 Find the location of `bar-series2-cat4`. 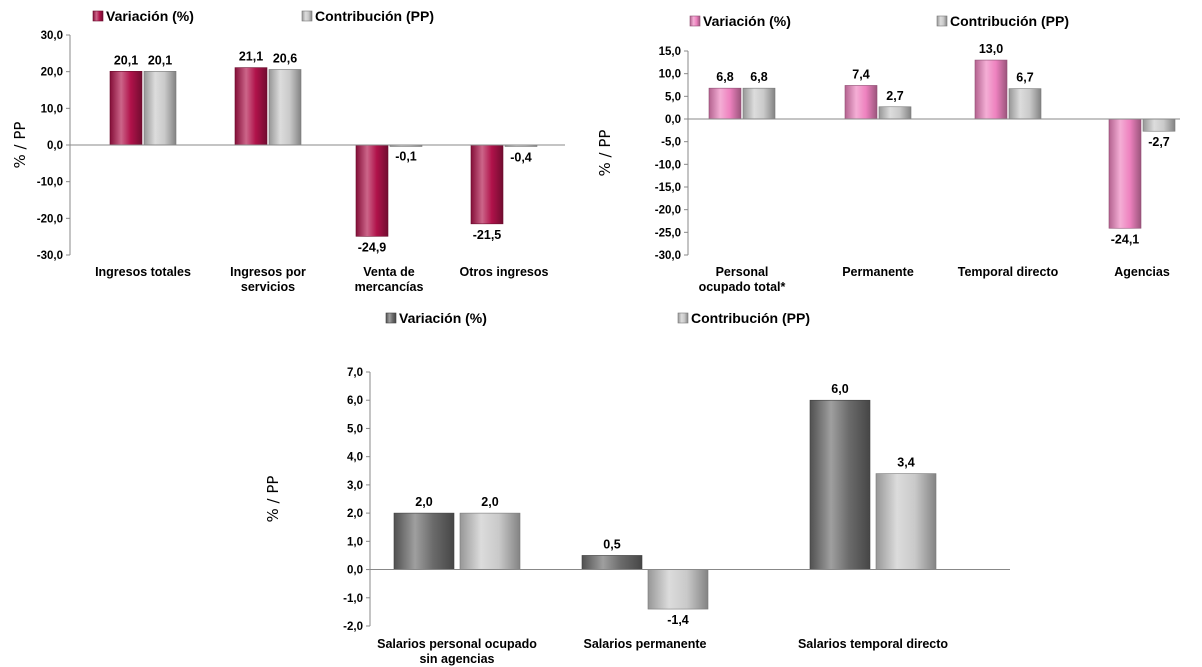

bar-series2-cat4 is located at coordinates (1159, 125).